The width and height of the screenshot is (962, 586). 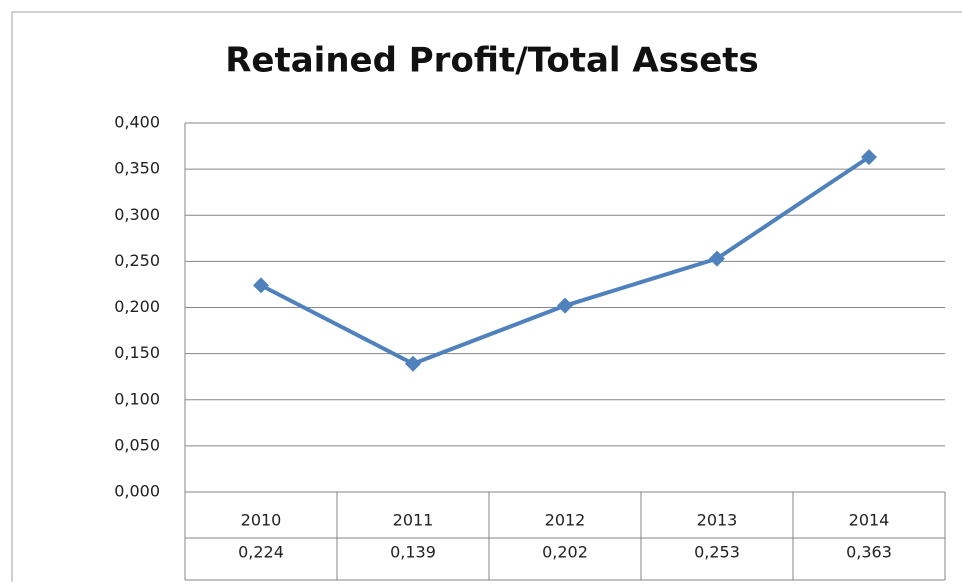 What do you see at coordinates (492, 61) in the screenshot?
I see `chart-title: Retained Profit/Total Assets` at bounding box center [492, 61].